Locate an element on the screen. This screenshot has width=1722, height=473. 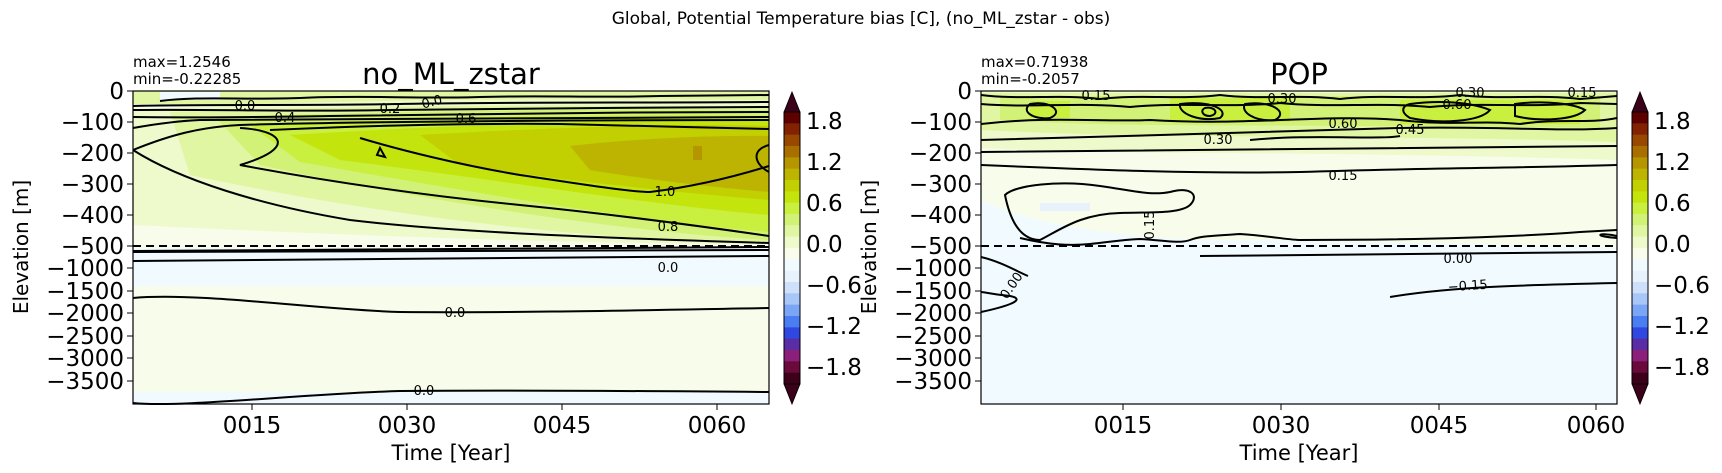
x-tick-label: 0030 is located at coordinates (407, 426).